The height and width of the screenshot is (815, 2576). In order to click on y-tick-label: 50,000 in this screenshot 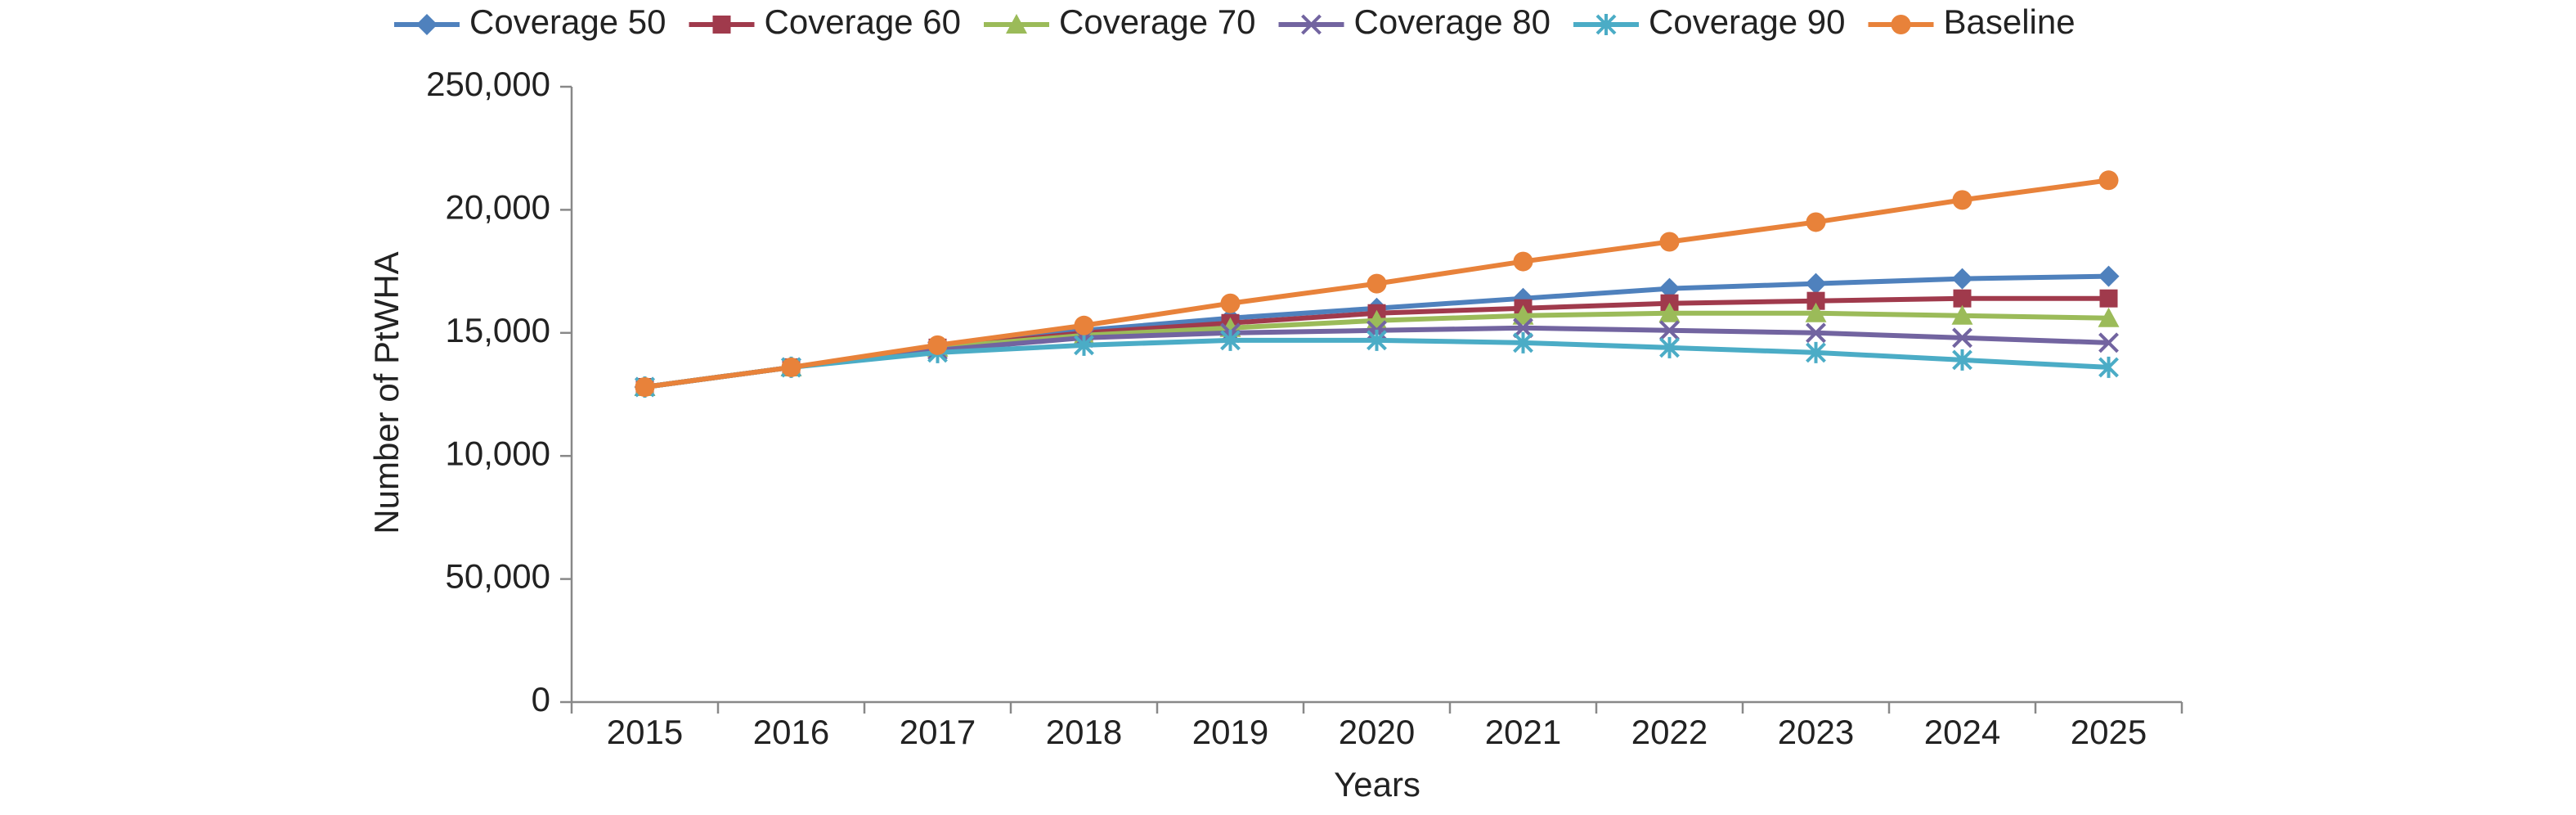, I will do `click(498, 576)`.